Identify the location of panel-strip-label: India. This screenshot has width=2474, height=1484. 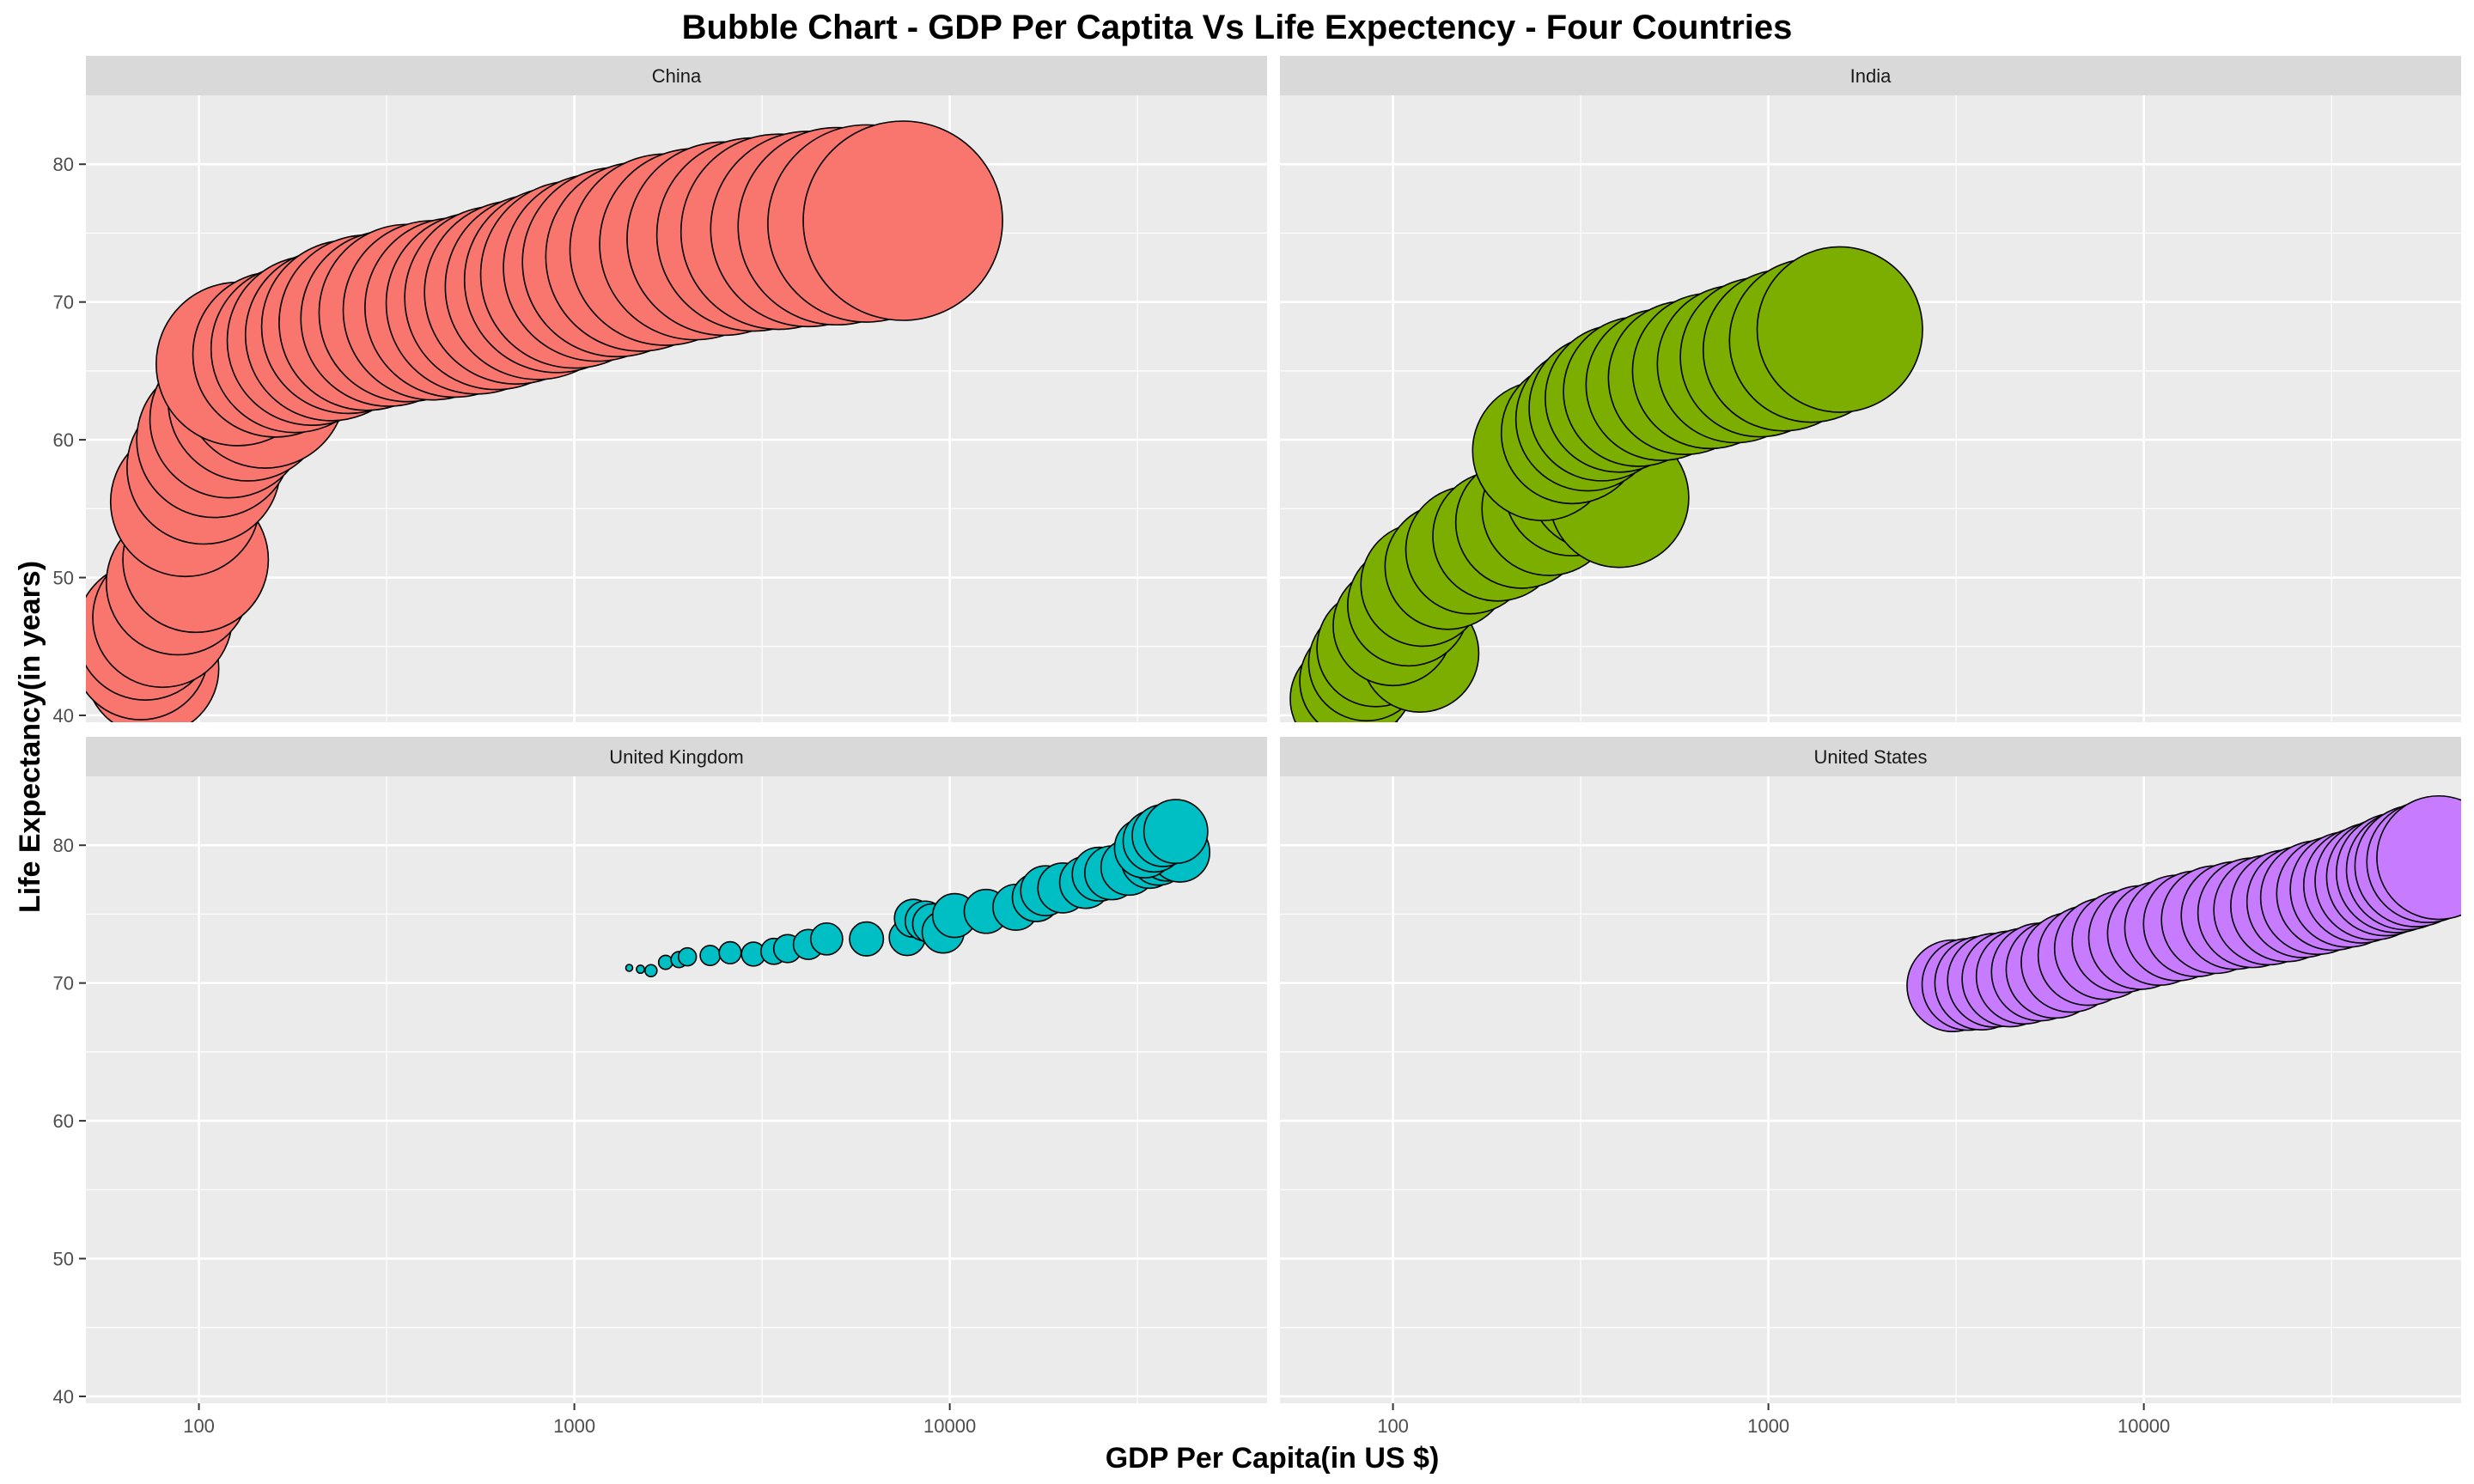
(1871, 76).